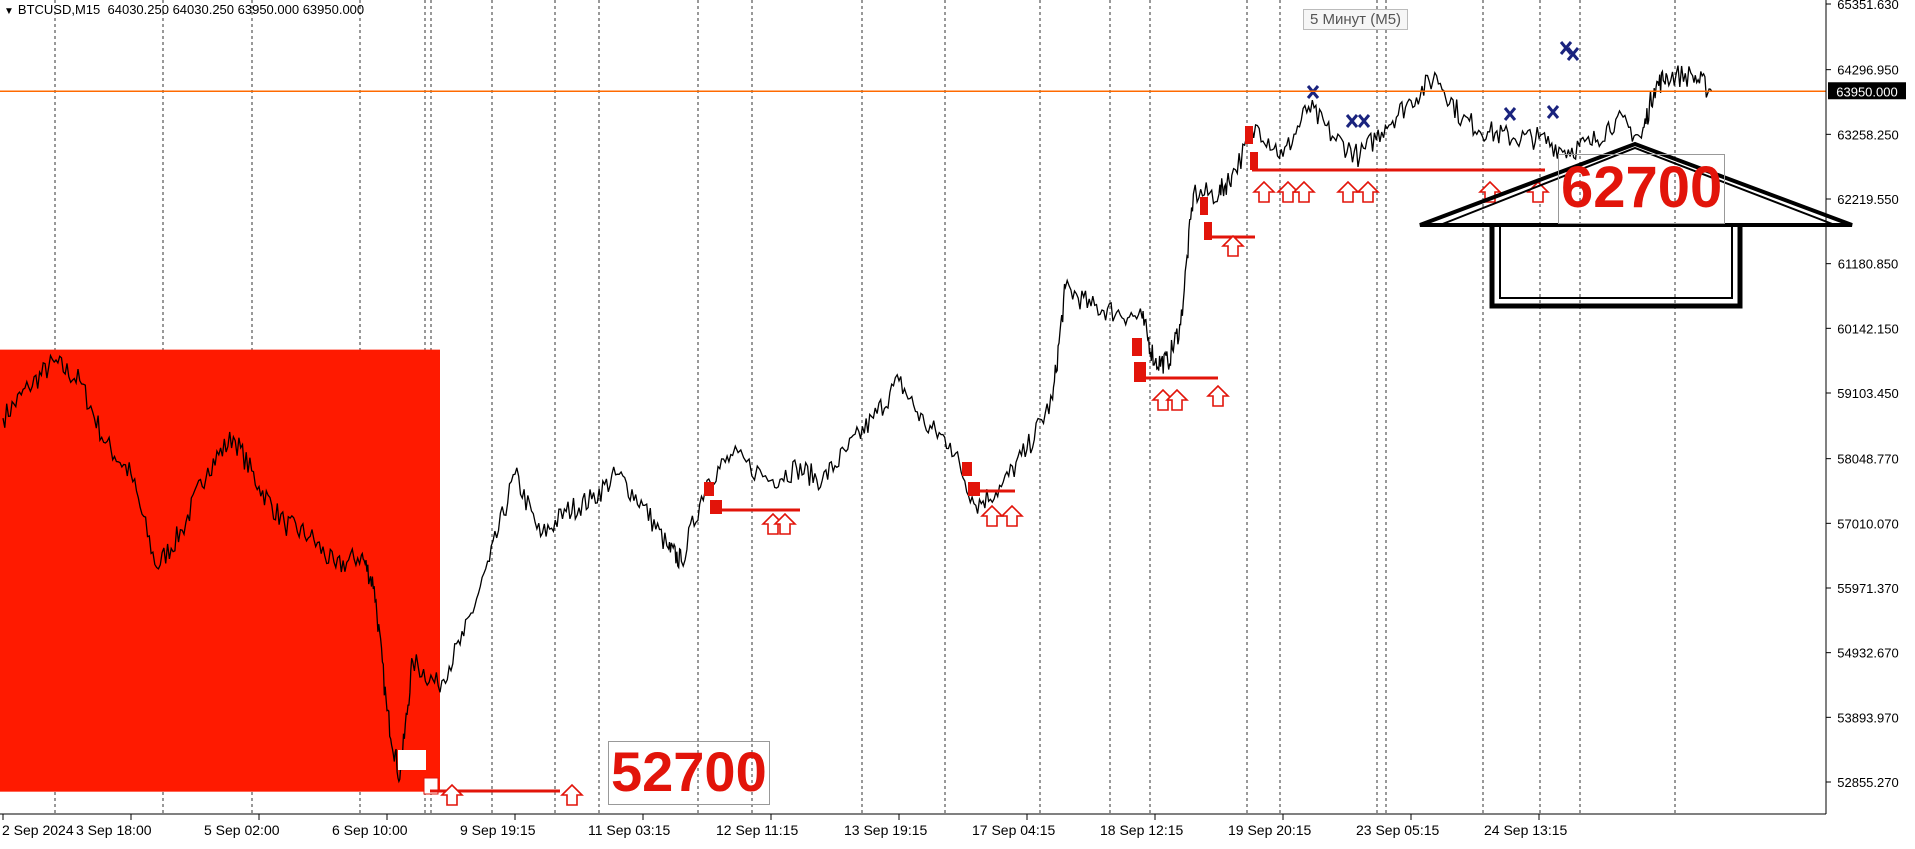 The height and width of the screenshot is (849, 1915). I want to click on time-tick-label-4: 9 Sep 19:15, so click(498, 830).